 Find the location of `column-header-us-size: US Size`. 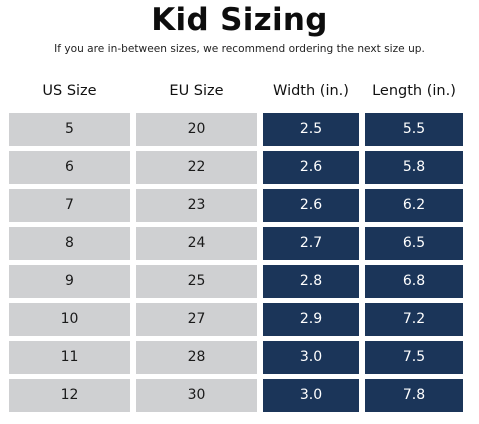

column-header-us-size: US Size is located at coordinates (69, 91).